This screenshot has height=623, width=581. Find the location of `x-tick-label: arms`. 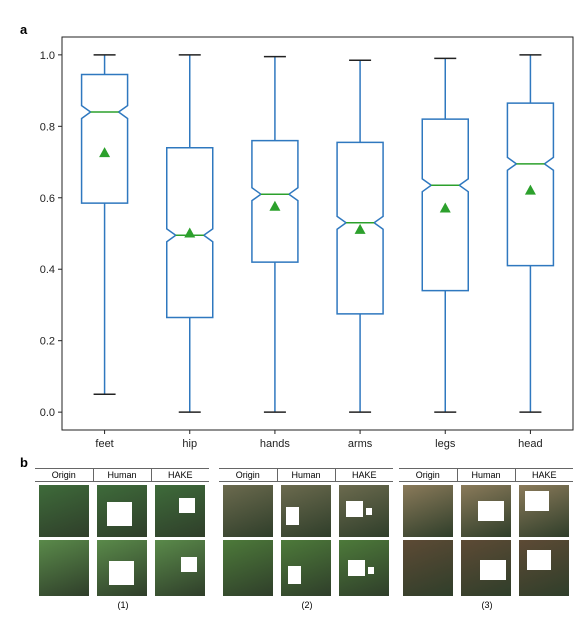

x-tick-label: arms is located at coordinates (360, 444).